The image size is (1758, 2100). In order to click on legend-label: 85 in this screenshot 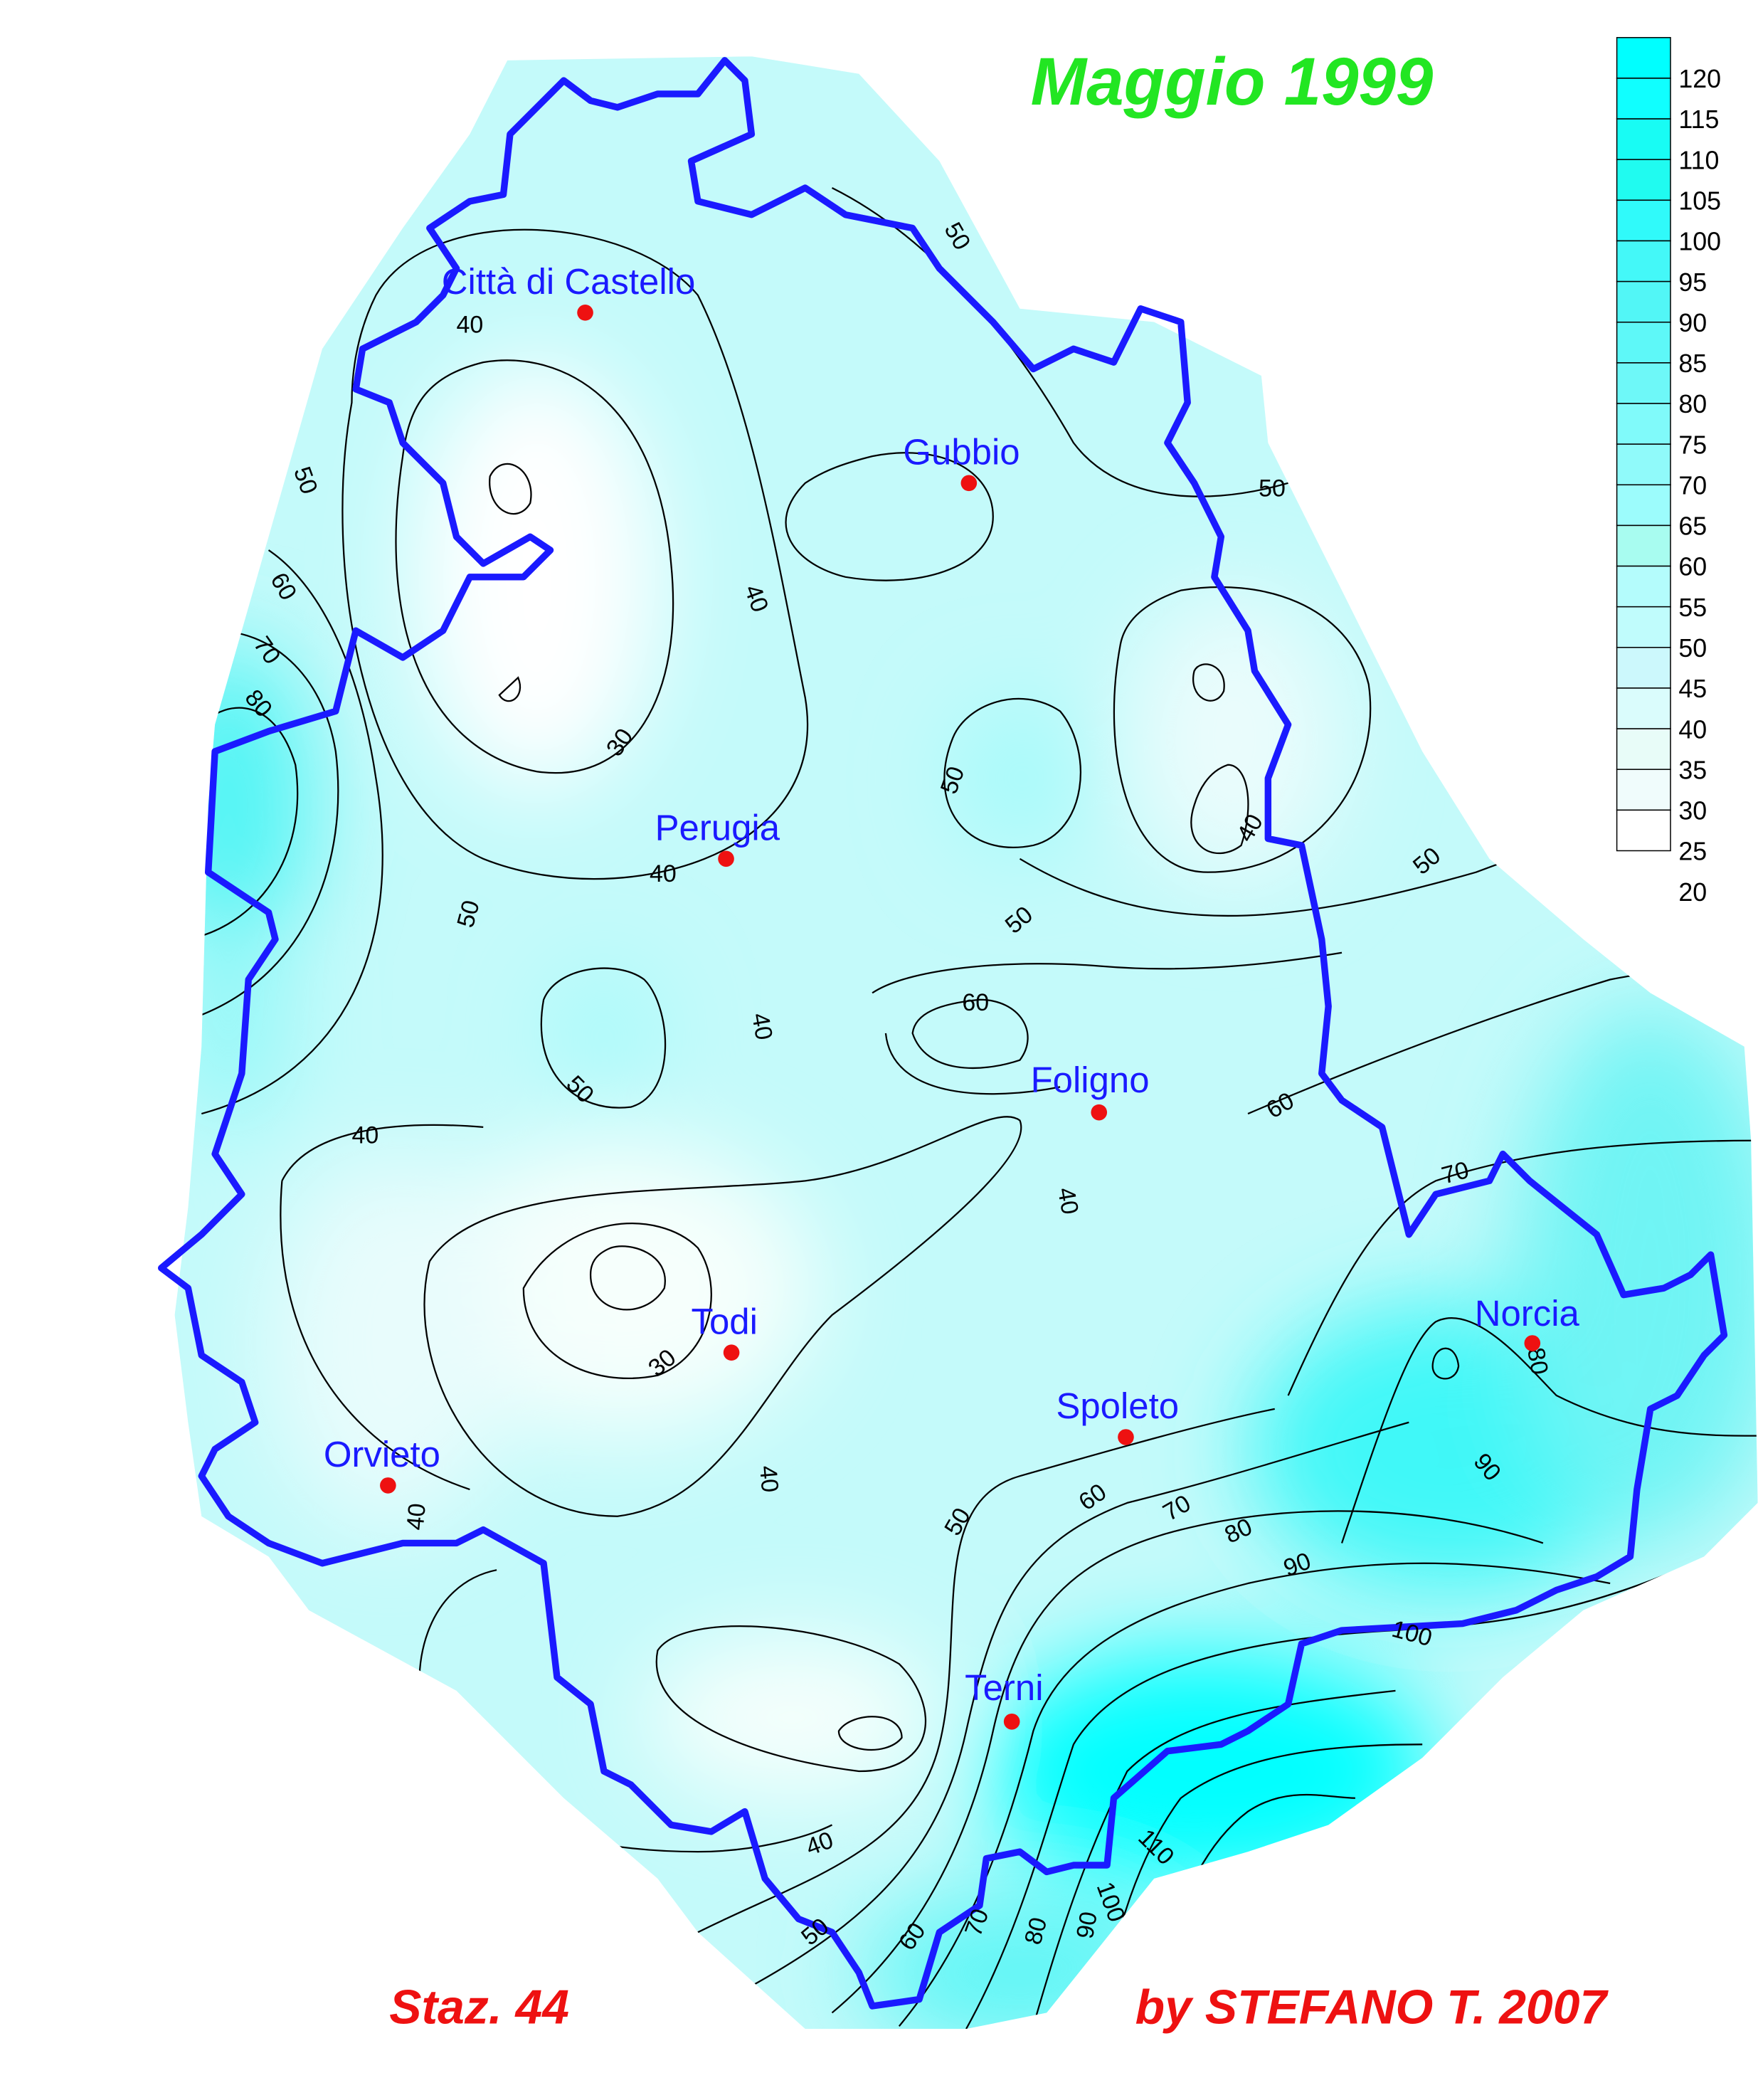, I will do `click(1692, 363)`.